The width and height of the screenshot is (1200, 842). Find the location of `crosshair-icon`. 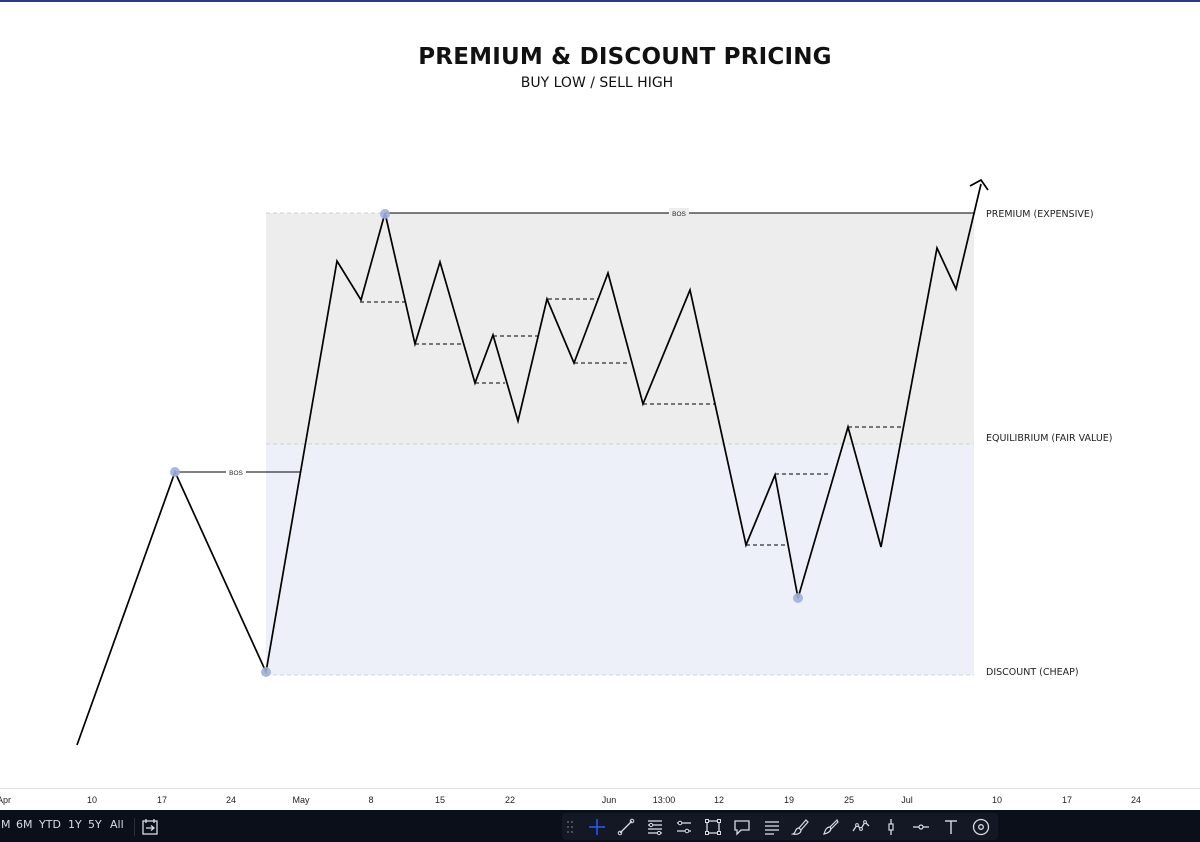

crosshair-icon is located at coordinates (597, 827).